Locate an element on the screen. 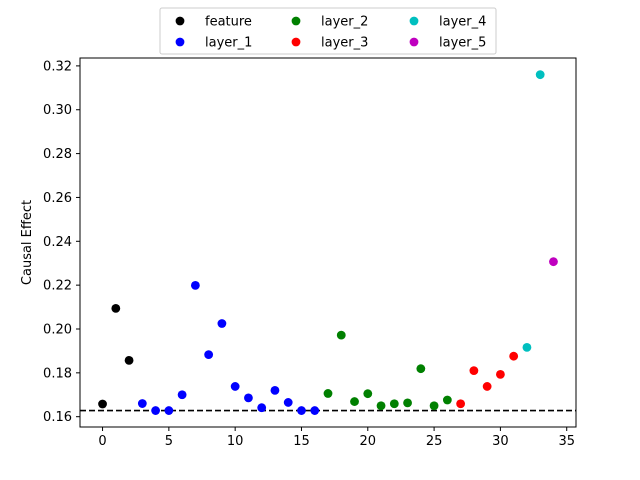  x-tick-label: 10 is located at coordinates (235, 441).